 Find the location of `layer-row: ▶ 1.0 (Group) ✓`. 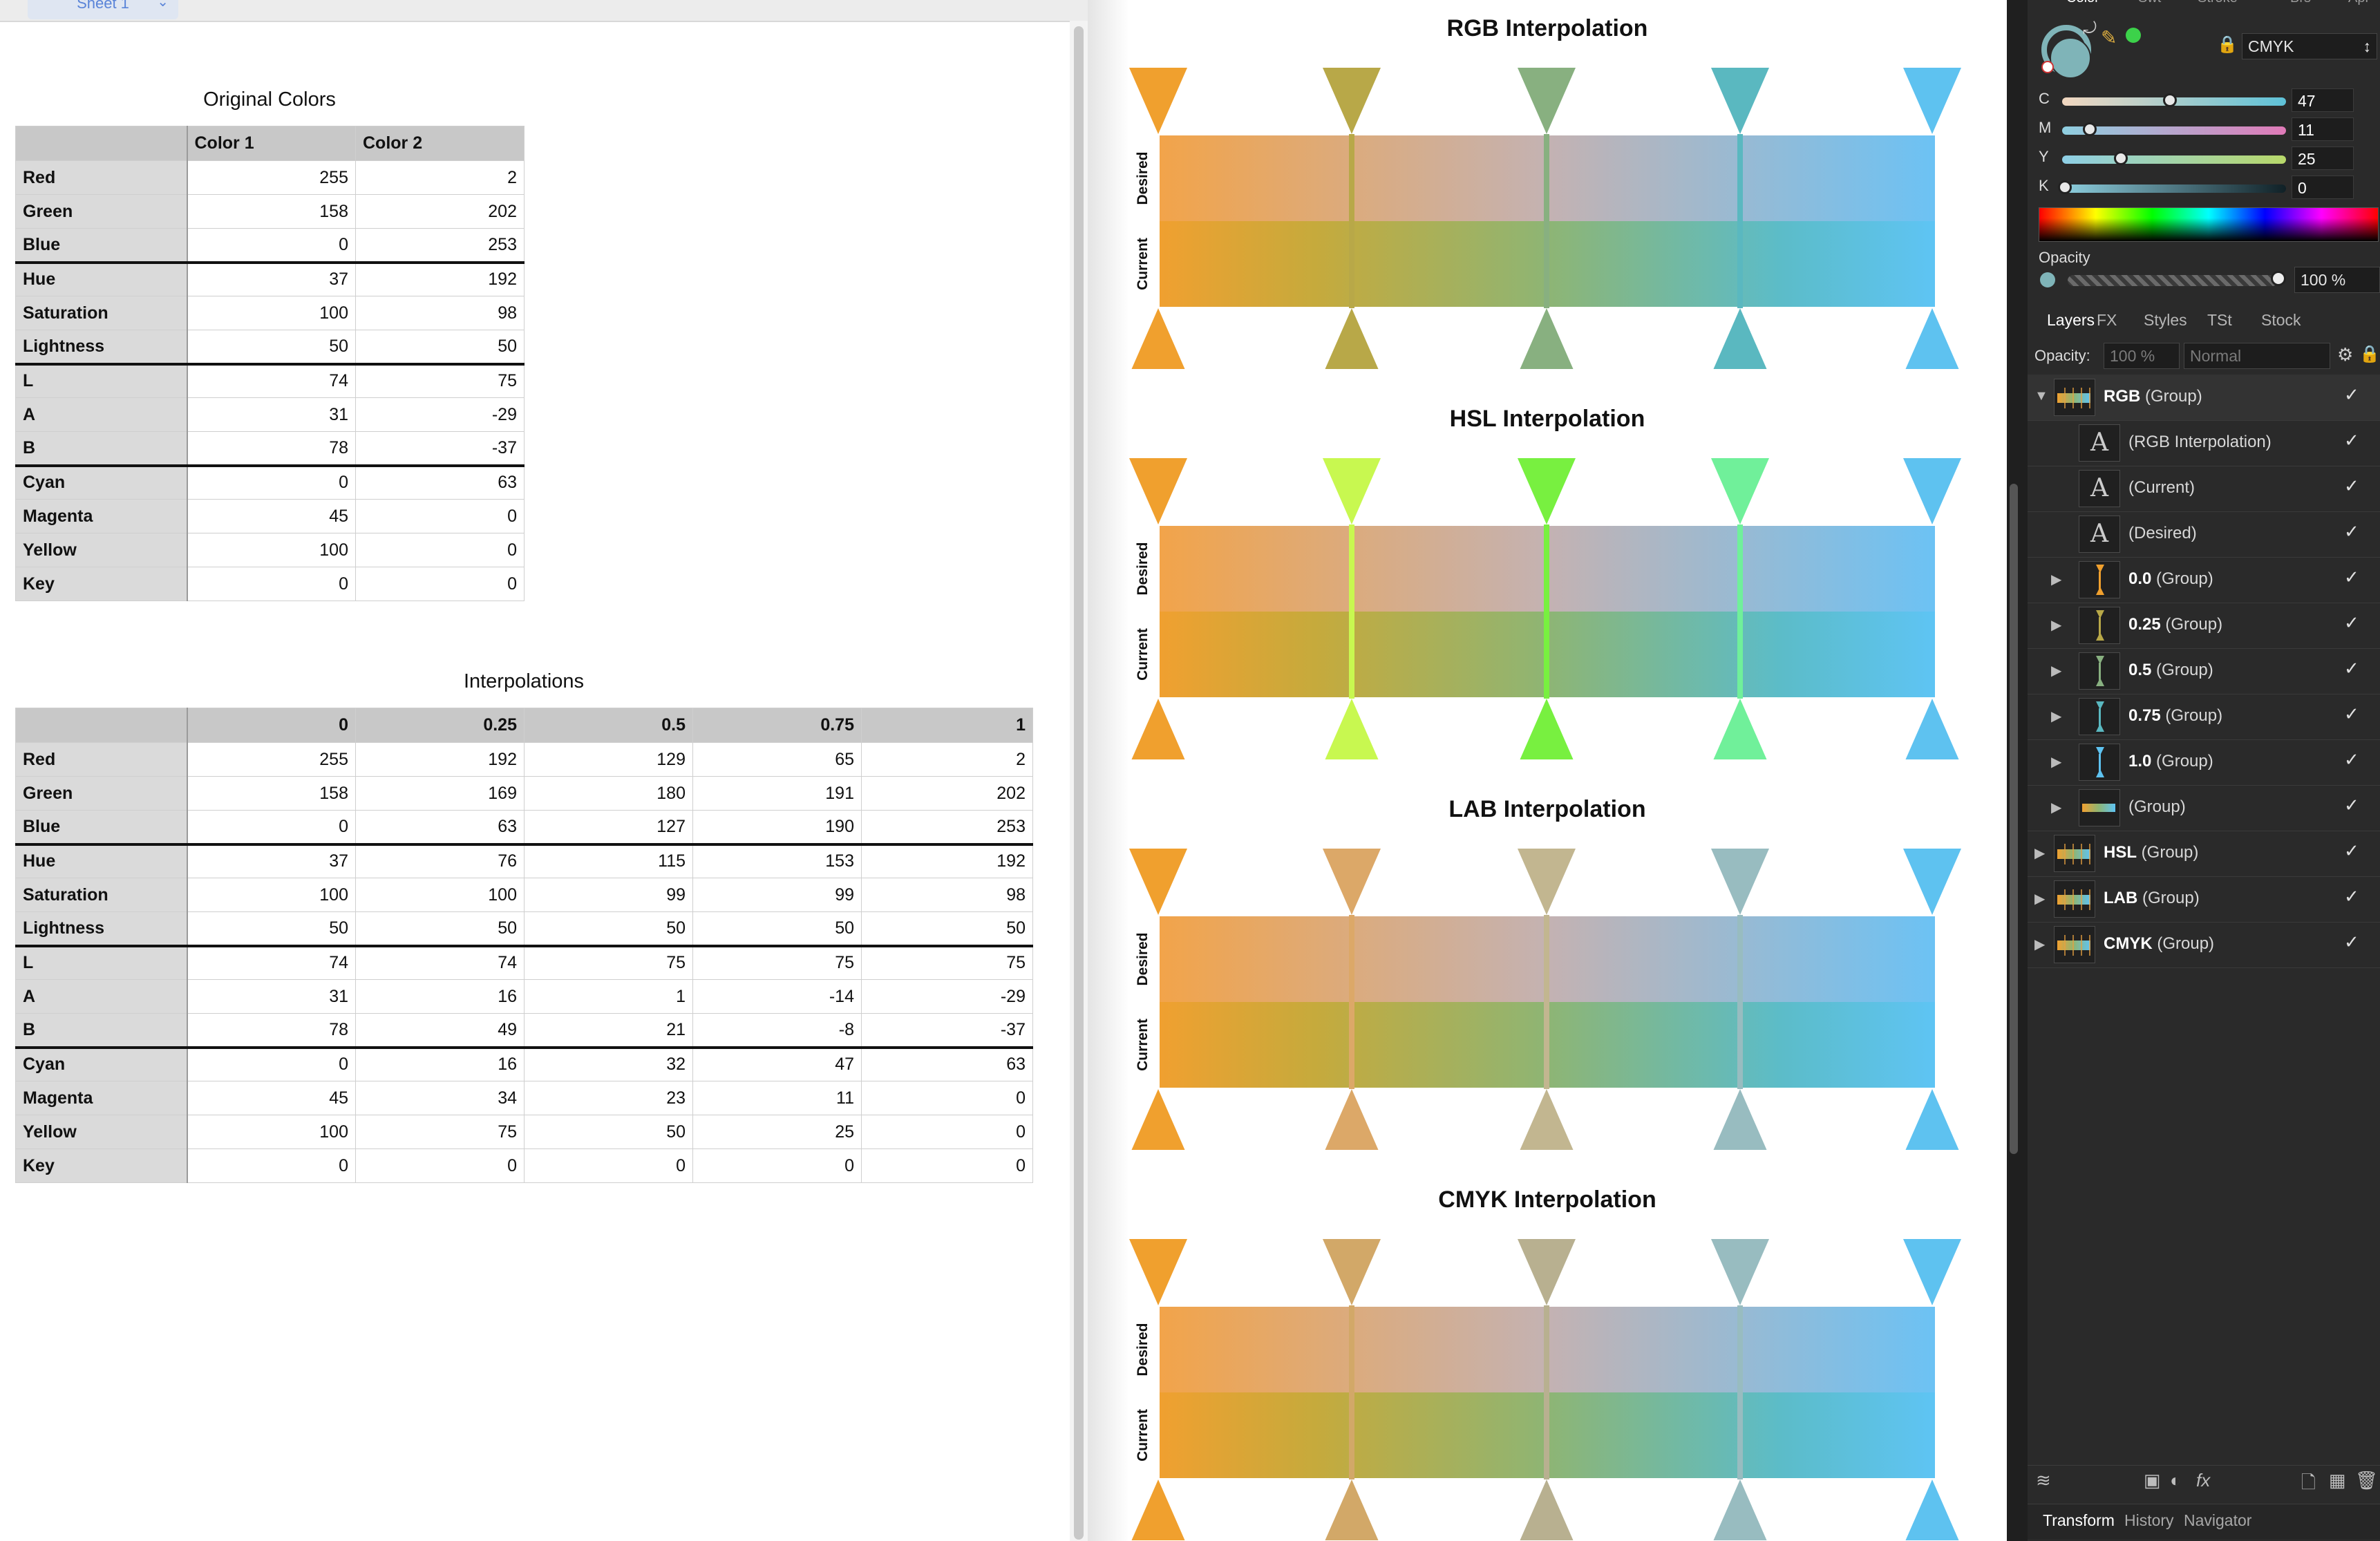

layer-row: ▶ 1.0 (Group) ✓ is located at coordinates (2204, 763).